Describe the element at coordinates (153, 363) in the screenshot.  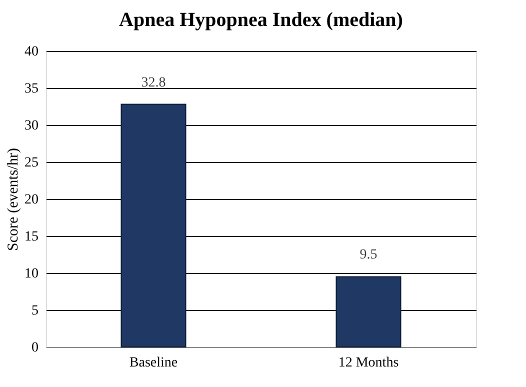
I see `x-tick-label: Baseline` at that location.